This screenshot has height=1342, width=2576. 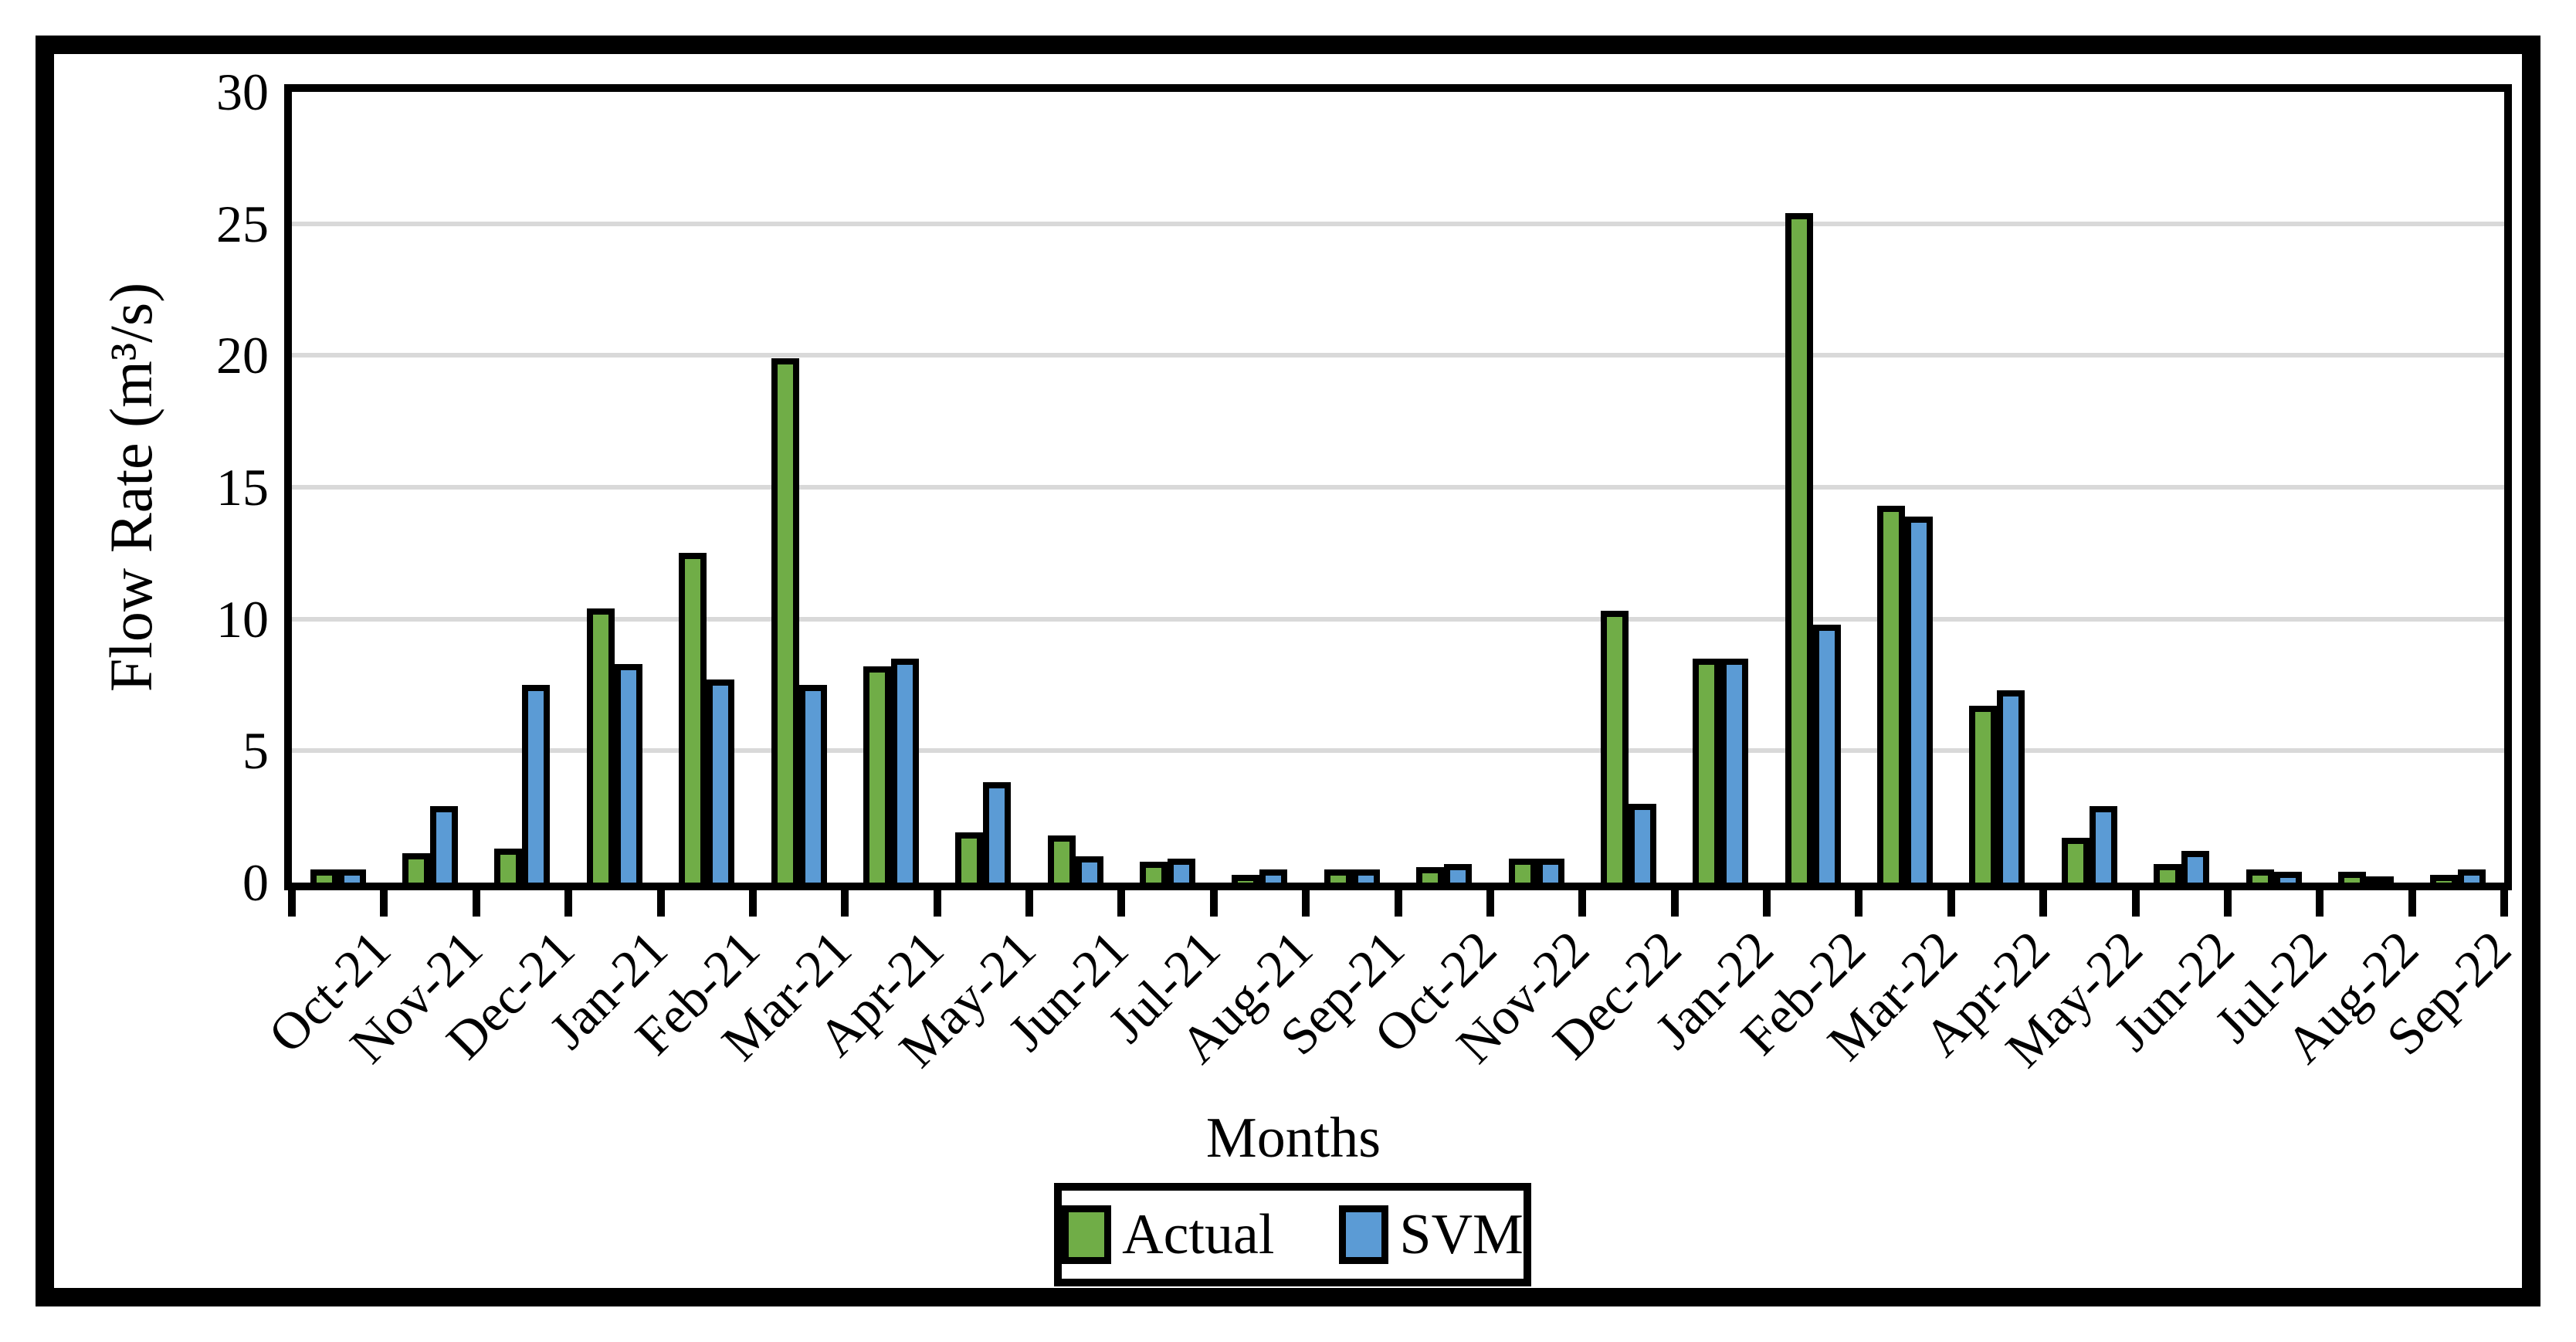 What do you see at coordinates (255, 751) in the screenshot?
I see `y-tick-label-5: 5` at bounding box center [255, 751].